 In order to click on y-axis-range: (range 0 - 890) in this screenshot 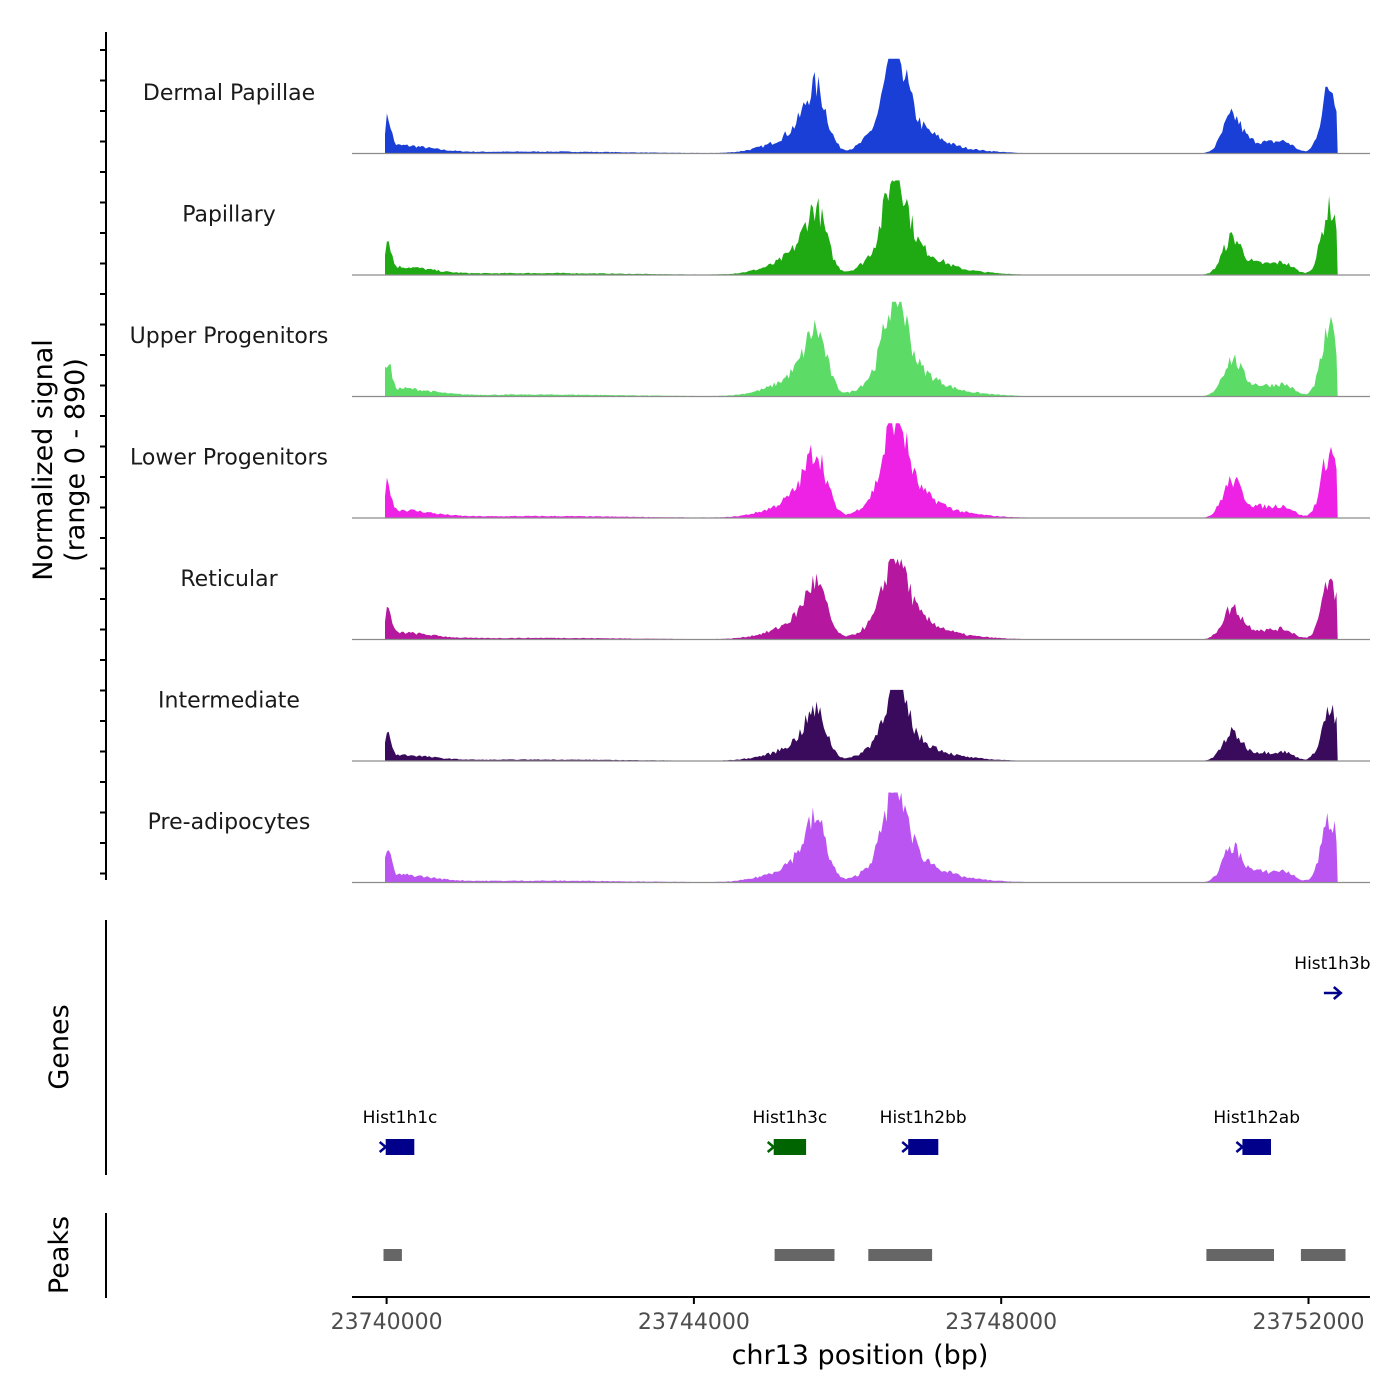, I will do `click(75, 460)`.